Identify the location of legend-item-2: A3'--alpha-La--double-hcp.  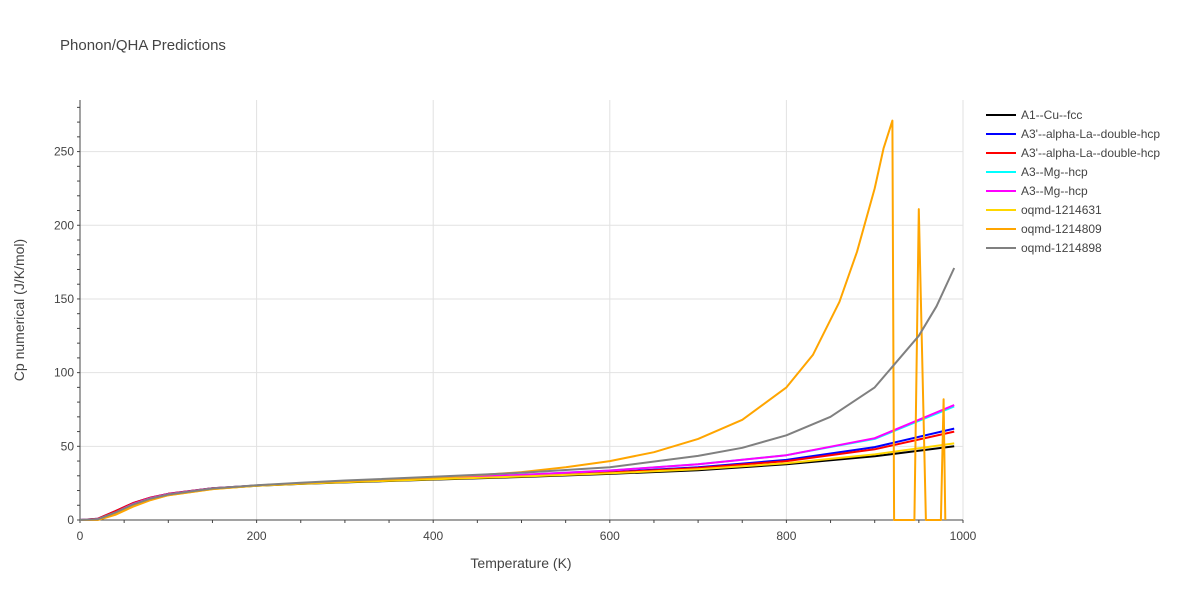
(1073, 134).